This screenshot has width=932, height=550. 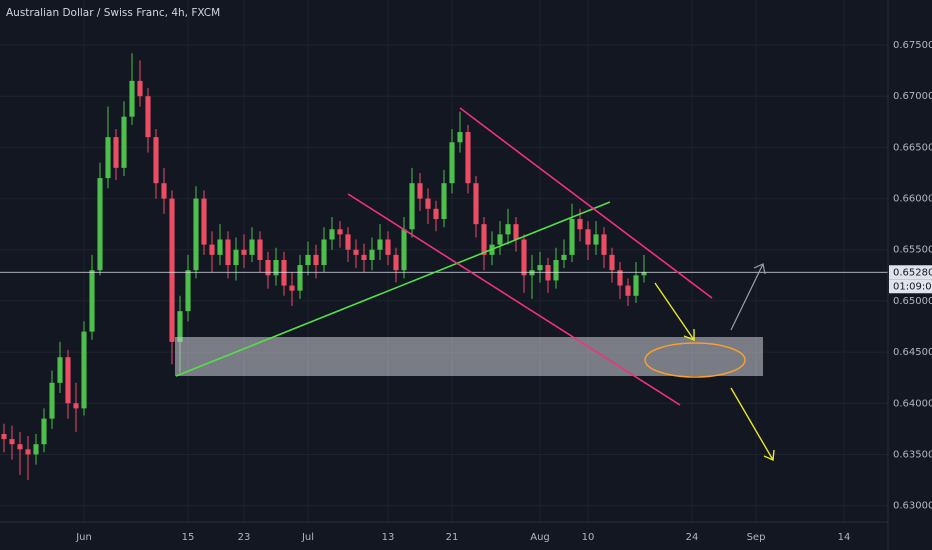 I want to click on x-tick-label: 15, so click(x=188, y=537).